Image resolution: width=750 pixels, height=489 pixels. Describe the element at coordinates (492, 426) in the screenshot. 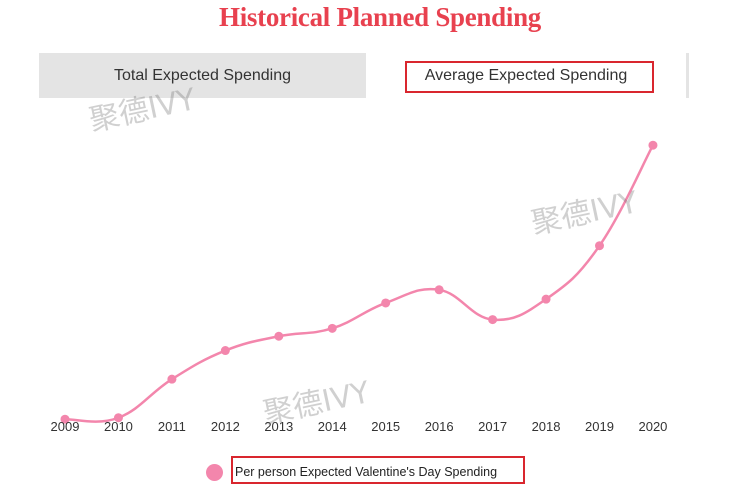

I see `x-tick-label: 2017` at that location.